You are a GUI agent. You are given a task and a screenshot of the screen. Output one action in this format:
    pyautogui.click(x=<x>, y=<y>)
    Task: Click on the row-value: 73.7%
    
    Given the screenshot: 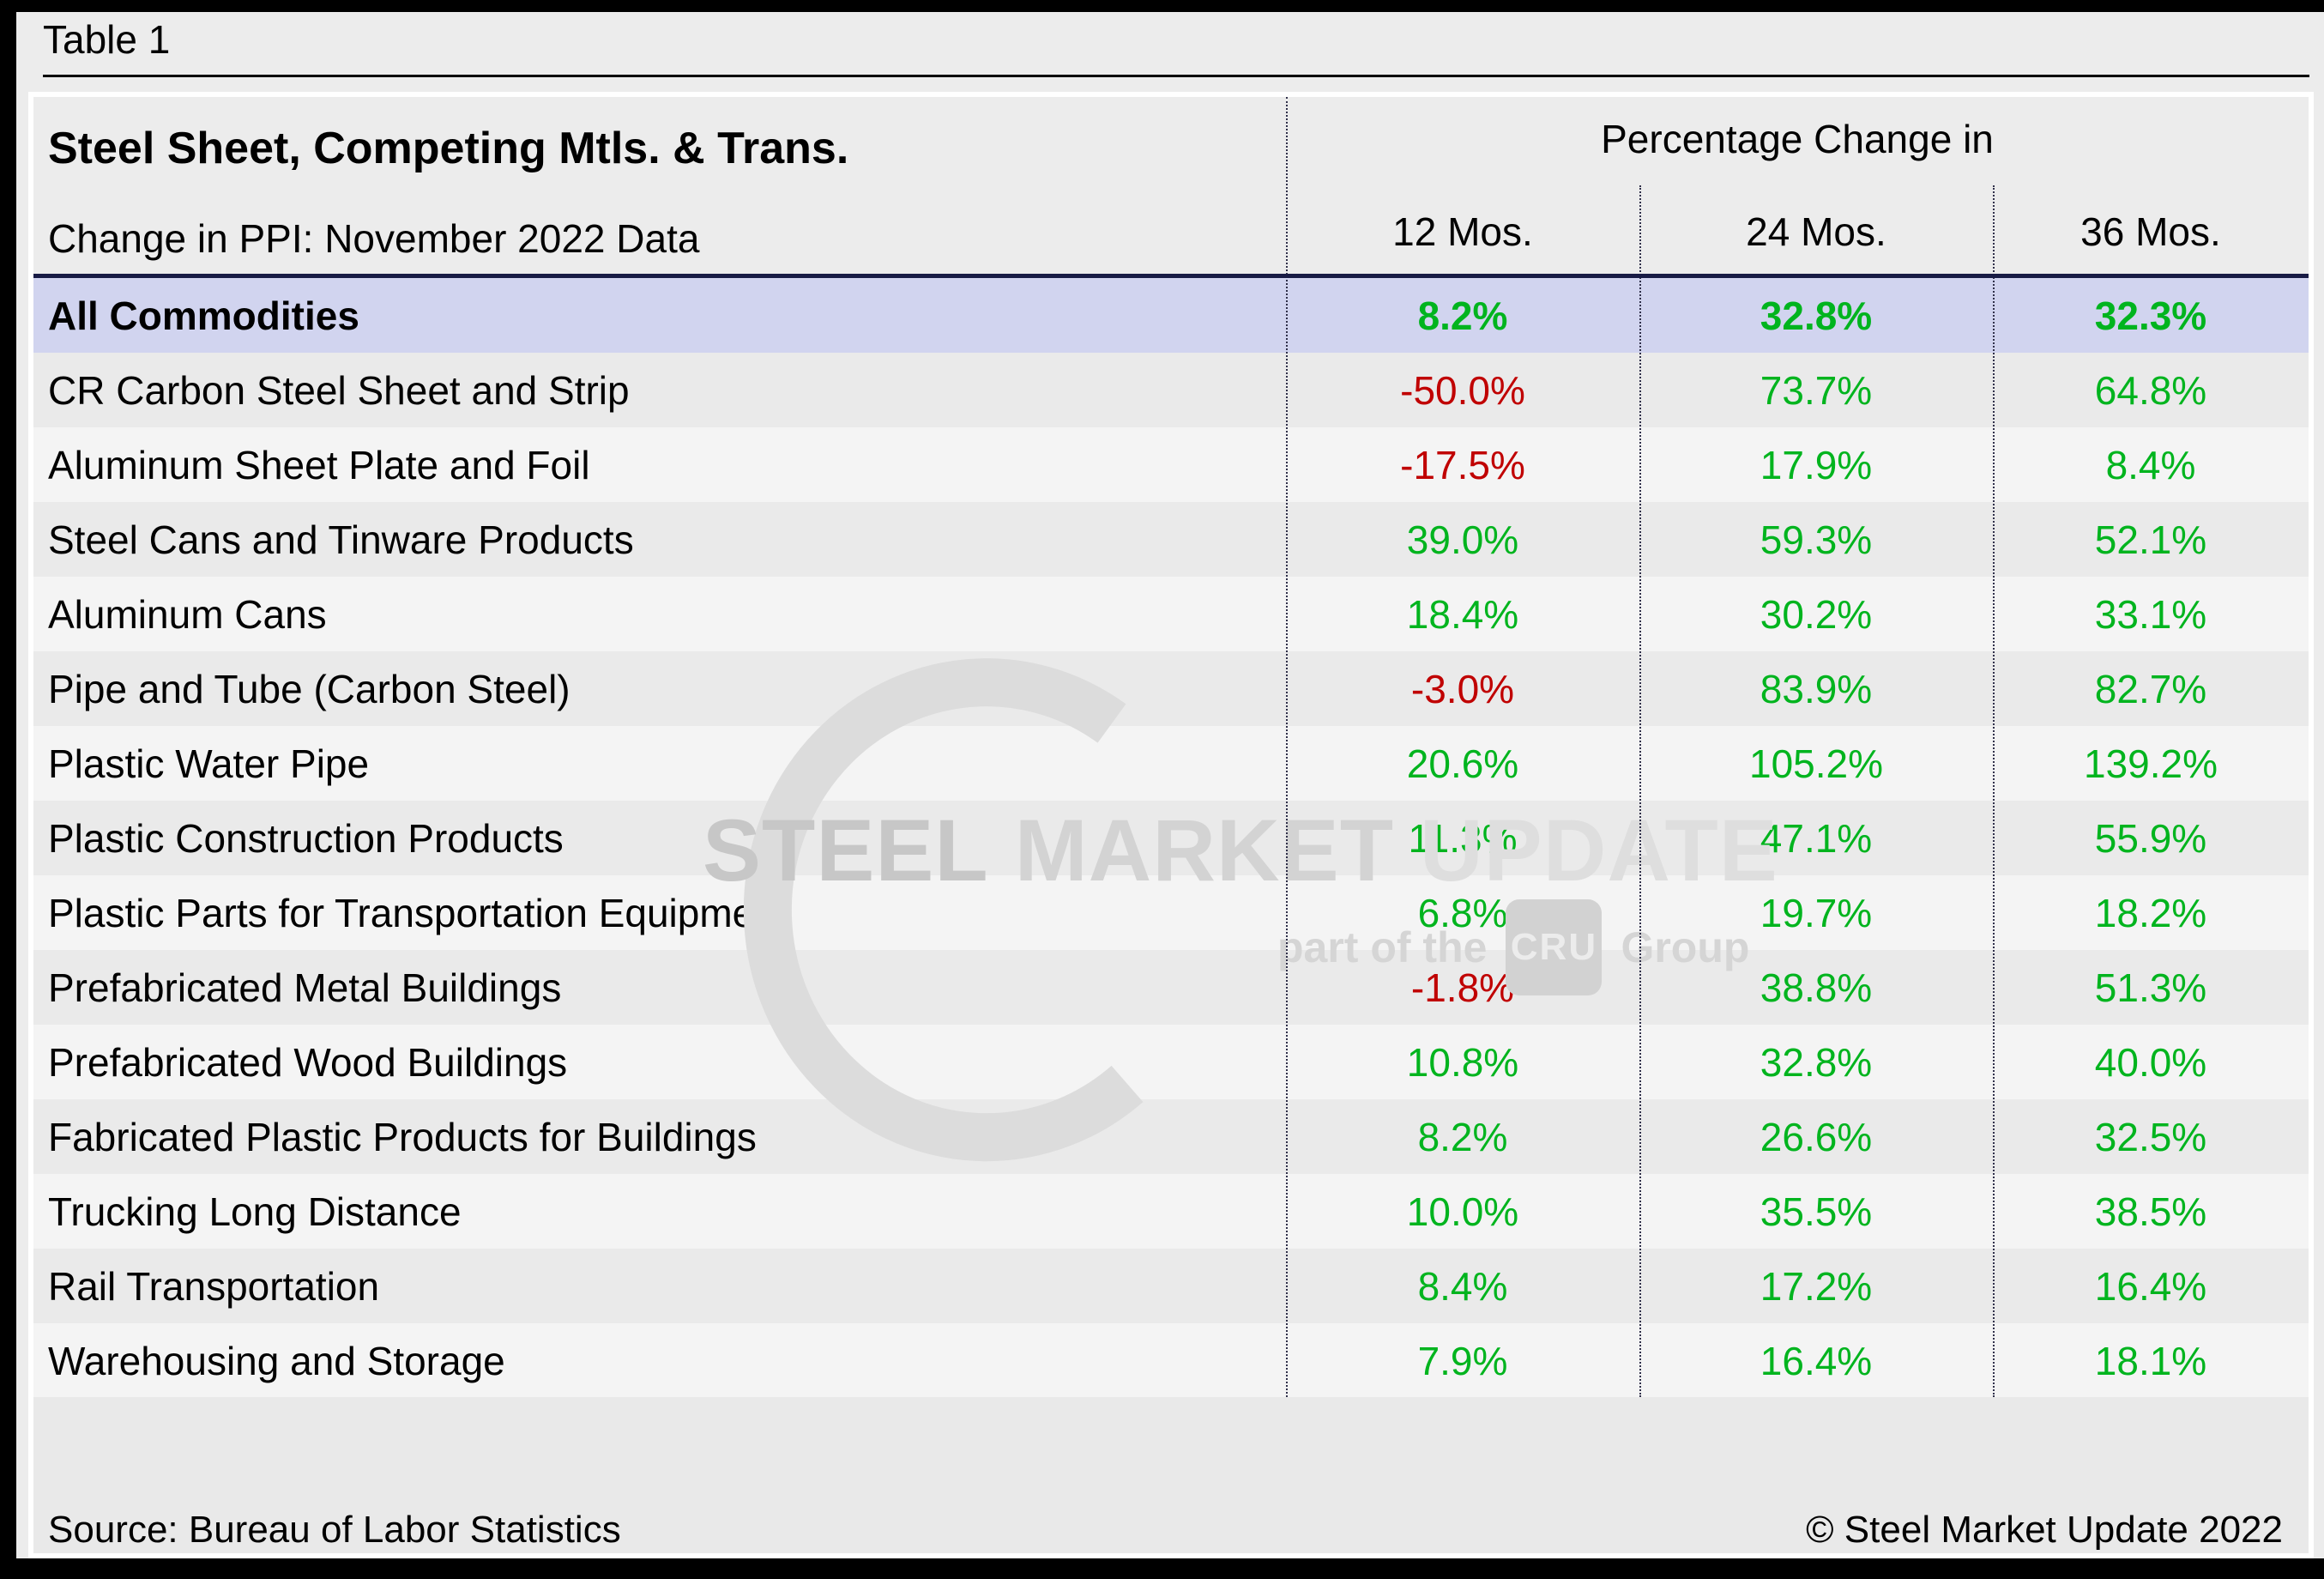 What is the action you would take?
    pyautogui.click(x=1817, y=390)
    